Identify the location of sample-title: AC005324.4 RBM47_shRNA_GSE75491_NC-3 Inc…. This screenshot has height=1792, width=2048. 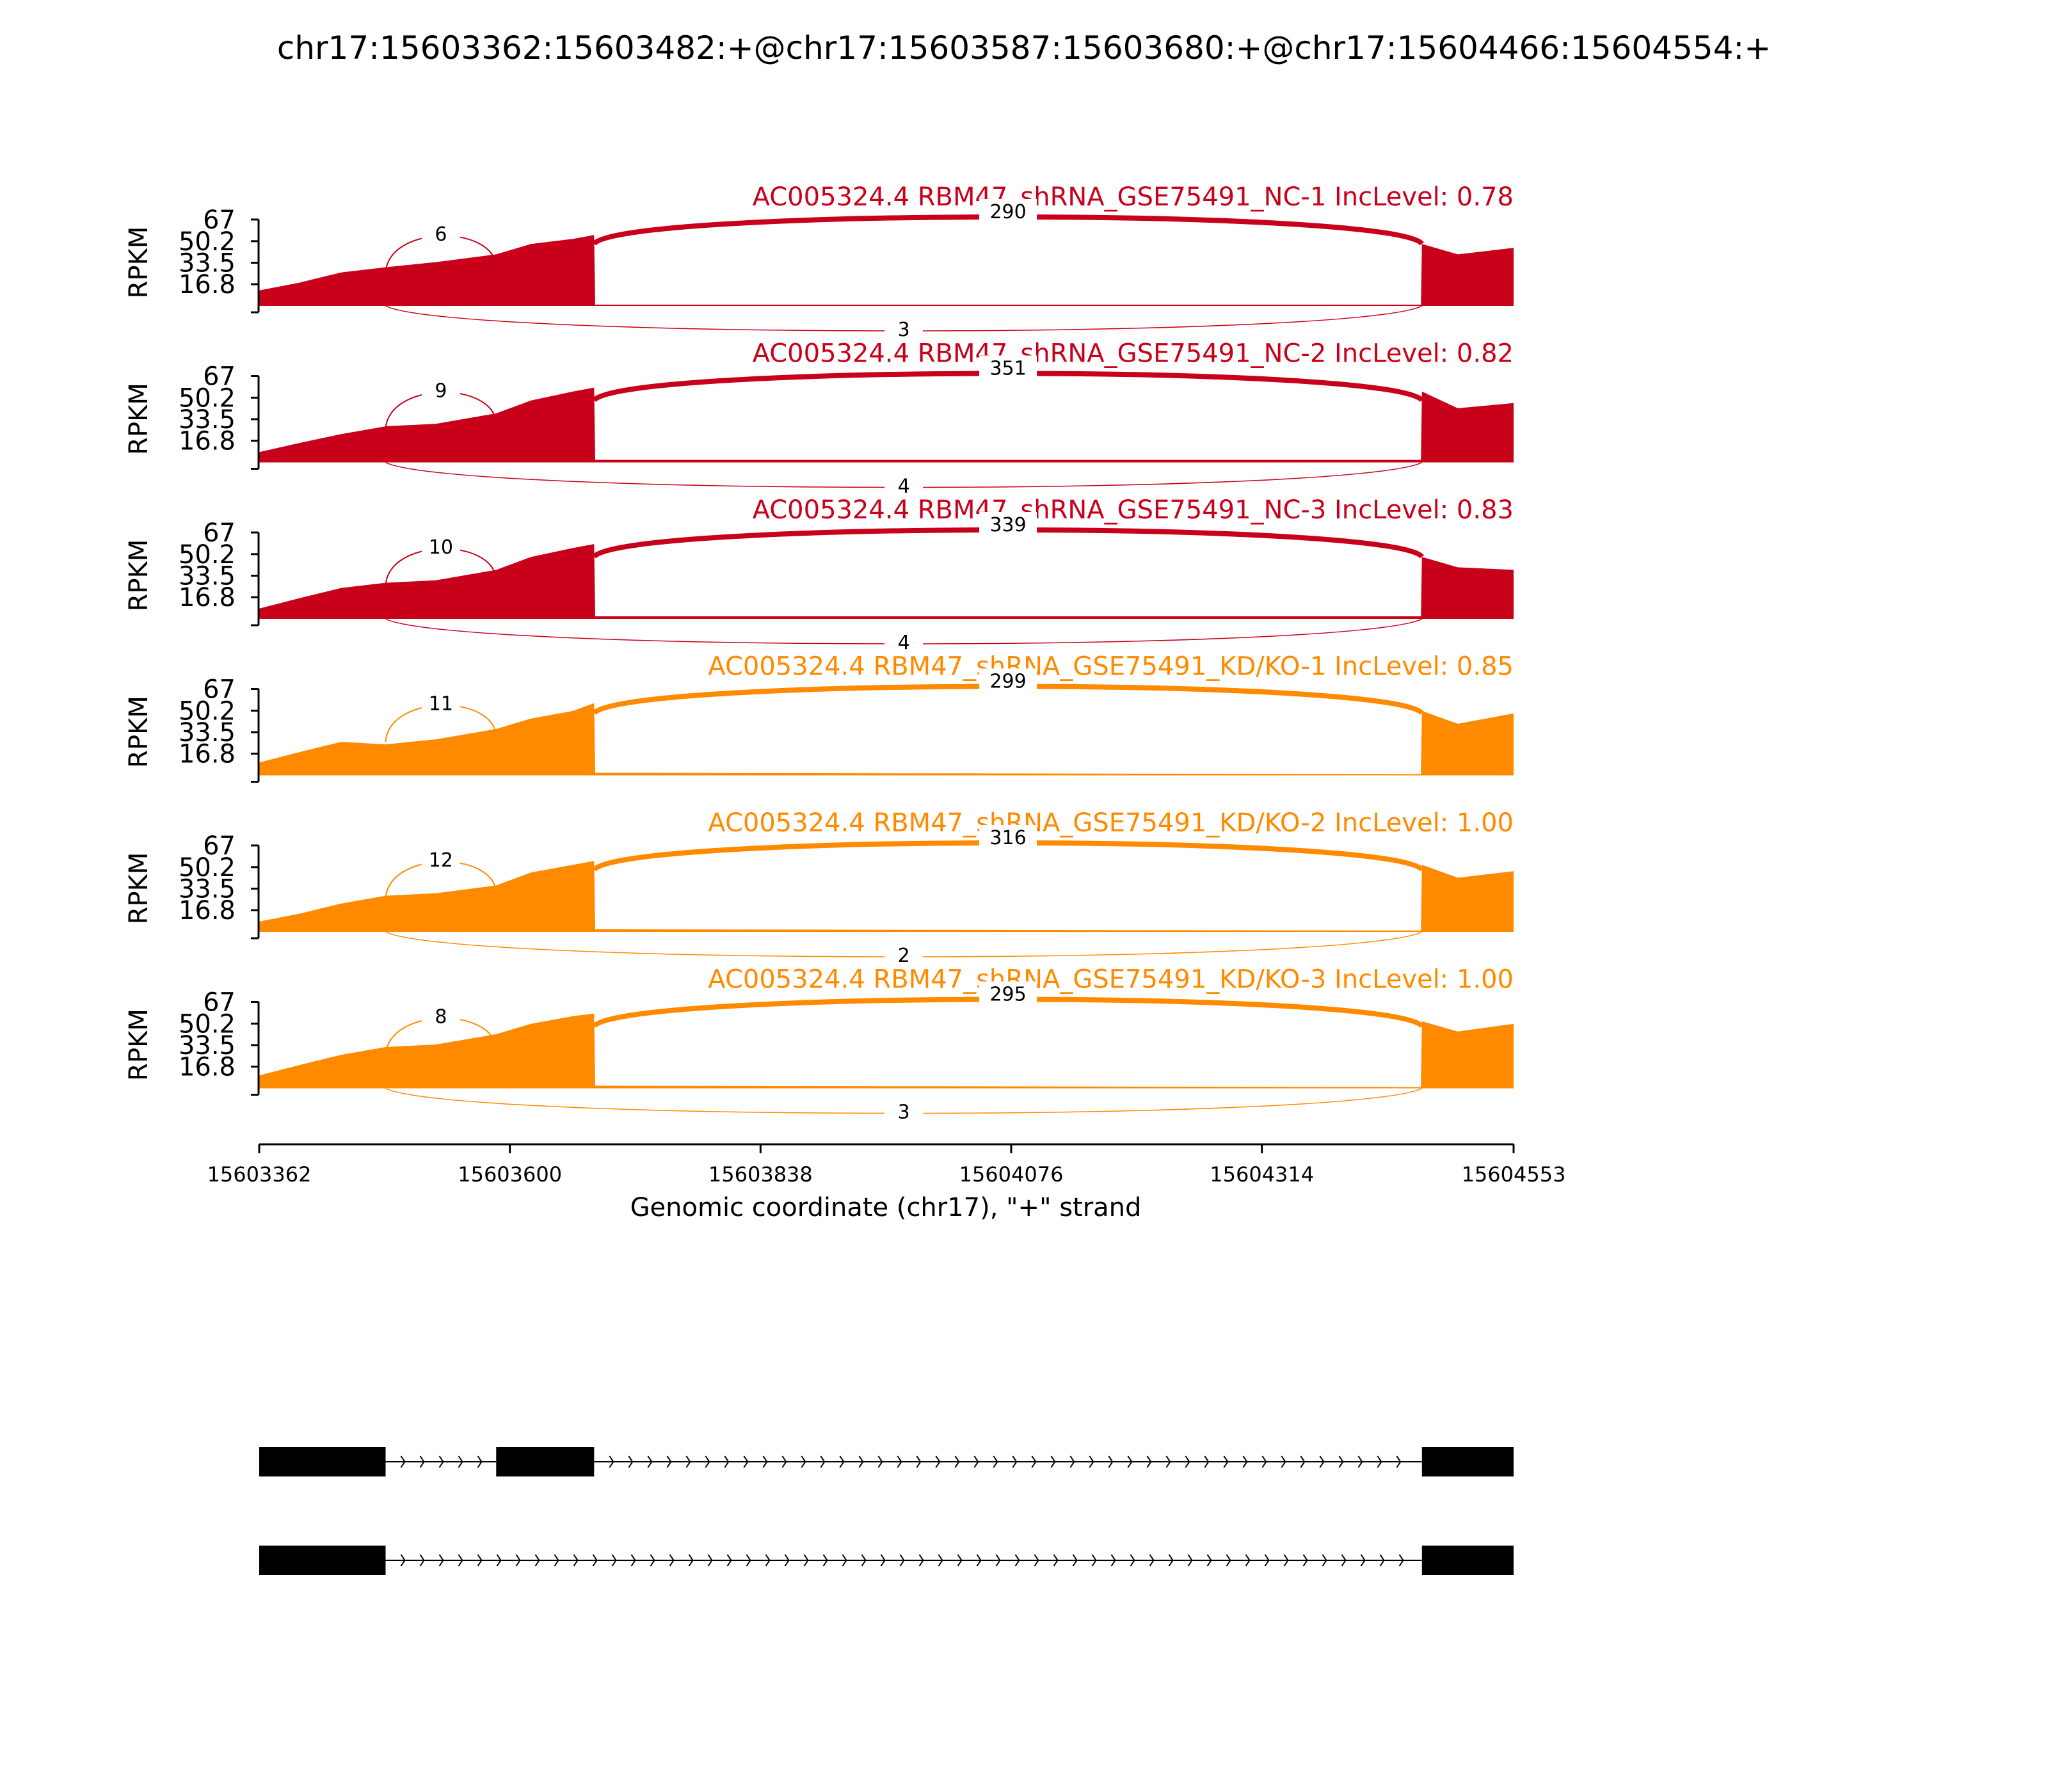
(1133, 510).